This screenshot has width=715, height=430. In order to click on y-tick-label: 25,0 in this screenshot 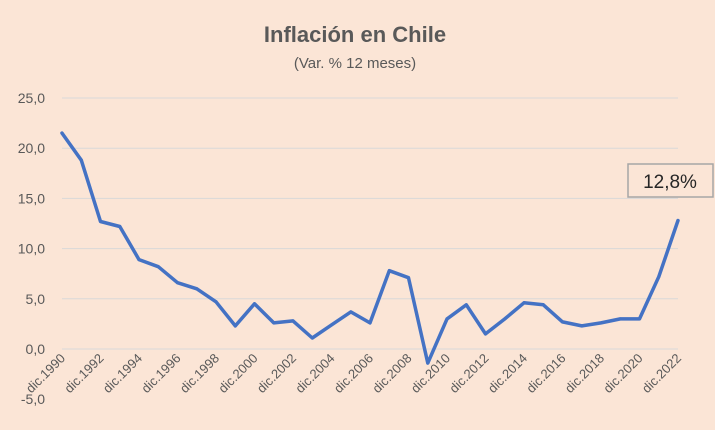, I will do `click(31, 98)`.